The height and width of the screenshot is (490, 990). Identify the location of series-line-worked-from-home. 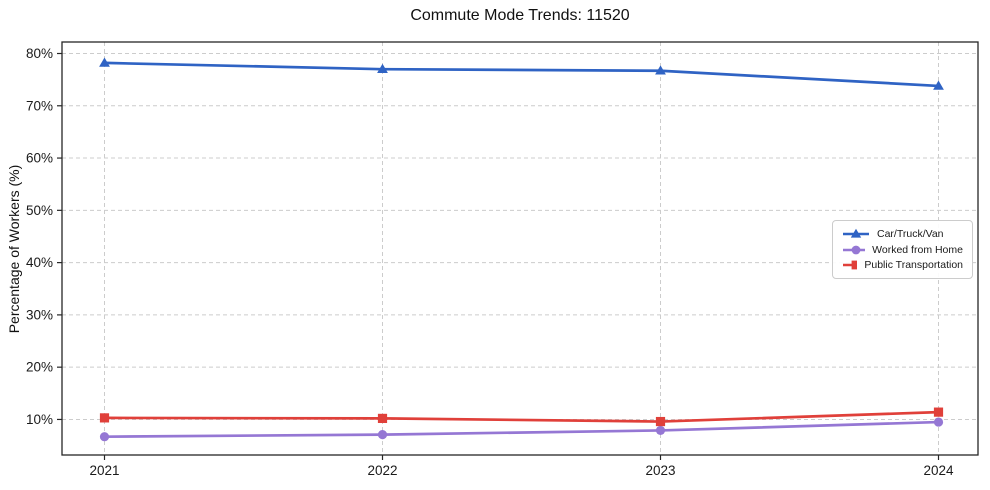
(521, 429).